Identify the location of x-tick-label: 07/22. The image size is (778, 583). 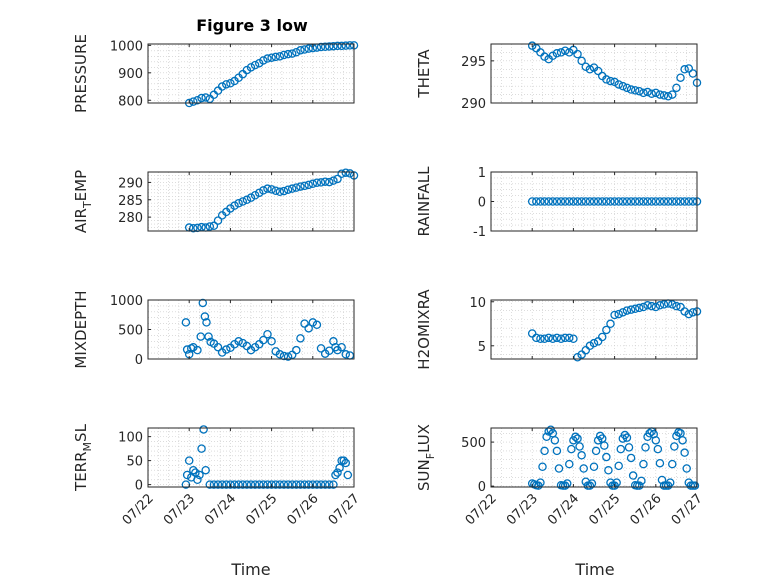
(481, 509).